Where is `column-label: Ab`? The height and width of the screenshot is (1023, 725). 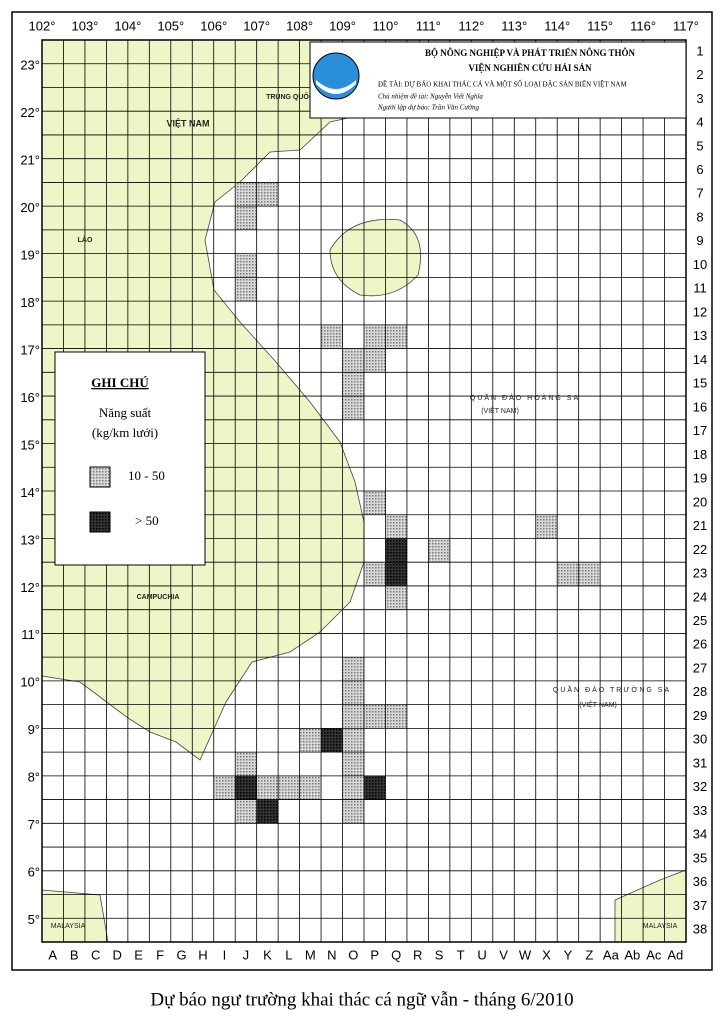
column-label: Ab is located at coordinates (632, 954).